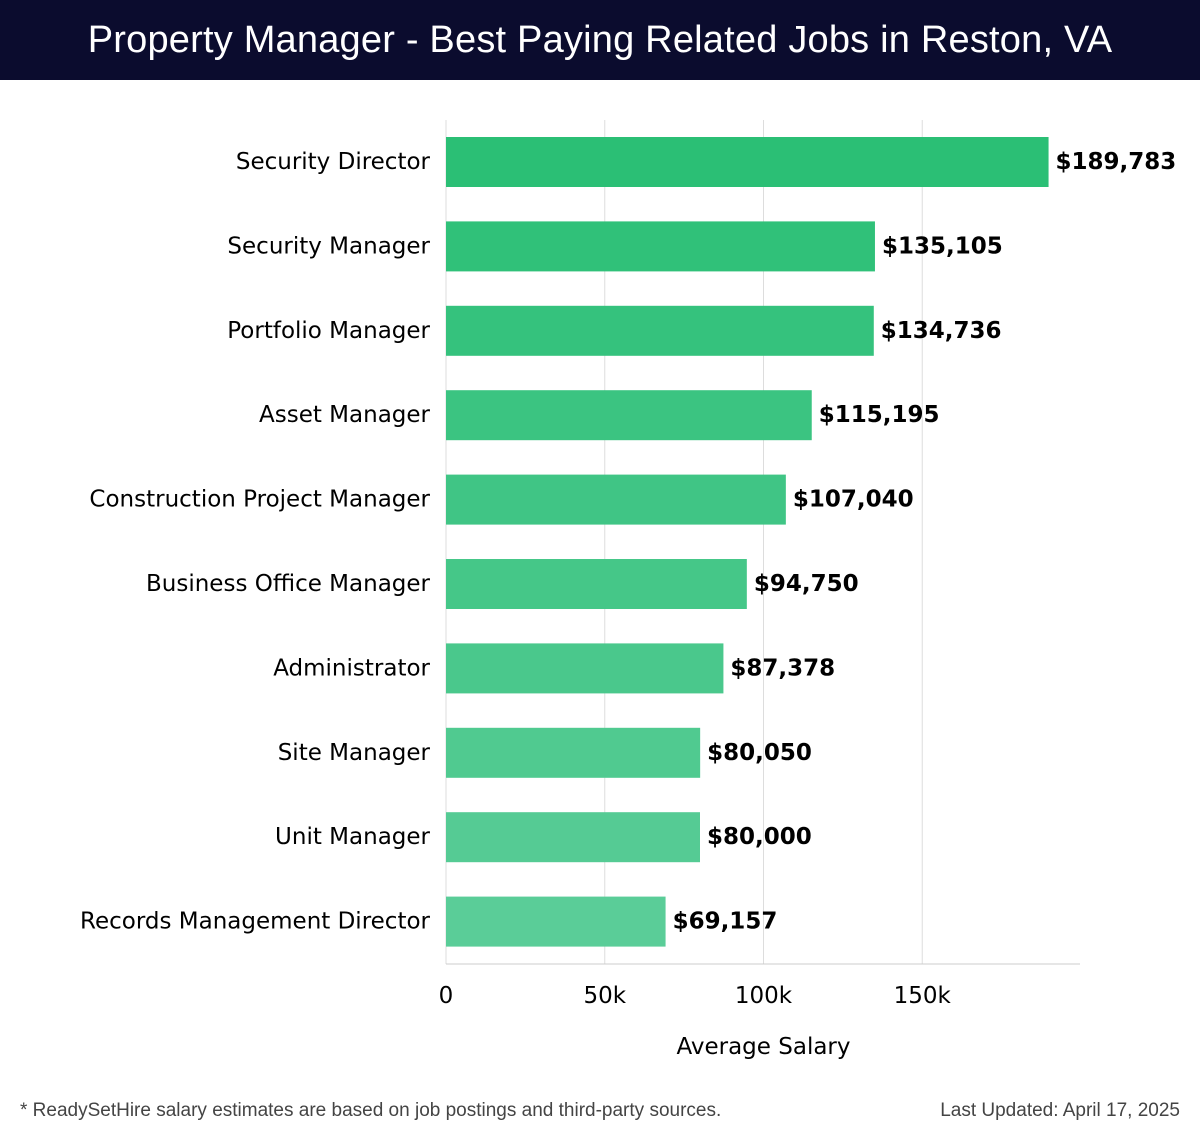 Image resolution: width=1200 pixels, height=1140 pixels. Describe the element at coordinates (333, 162) in the screenshot. I see `category-label-0: Security Director` at that location.